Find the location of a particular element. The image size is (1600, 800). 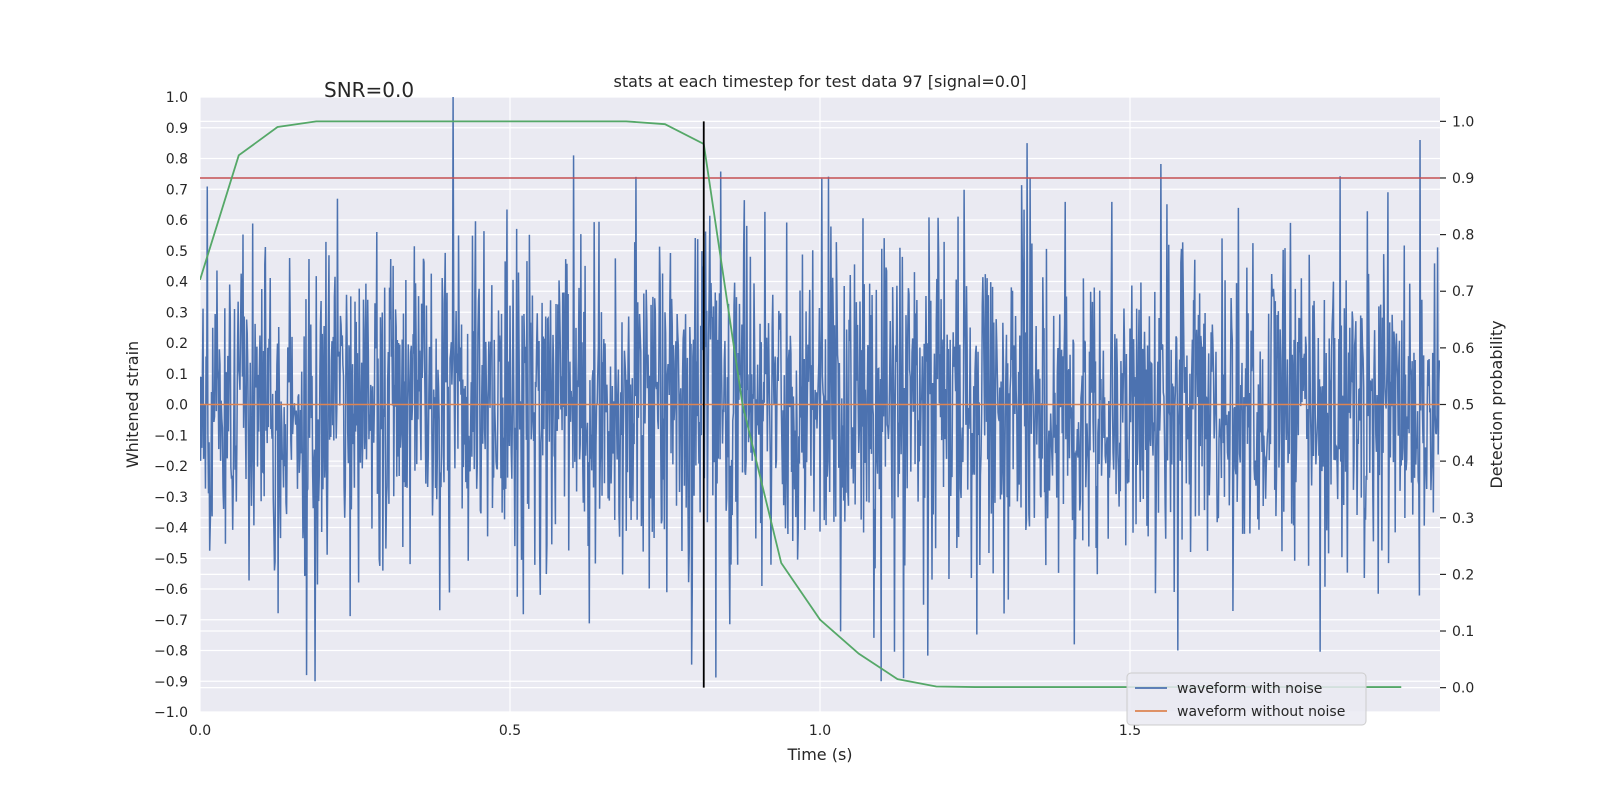

y-tick-label: 0.2 is located at coordinates (177, 344).